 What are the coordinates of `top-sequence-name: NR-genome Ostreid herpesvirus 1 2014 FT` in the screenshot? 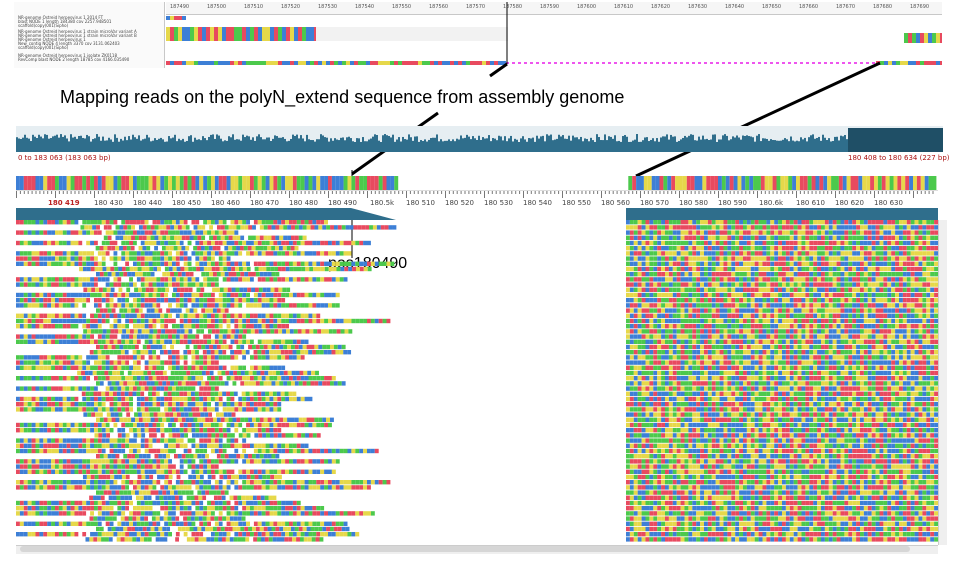 It's located at (61, 17).